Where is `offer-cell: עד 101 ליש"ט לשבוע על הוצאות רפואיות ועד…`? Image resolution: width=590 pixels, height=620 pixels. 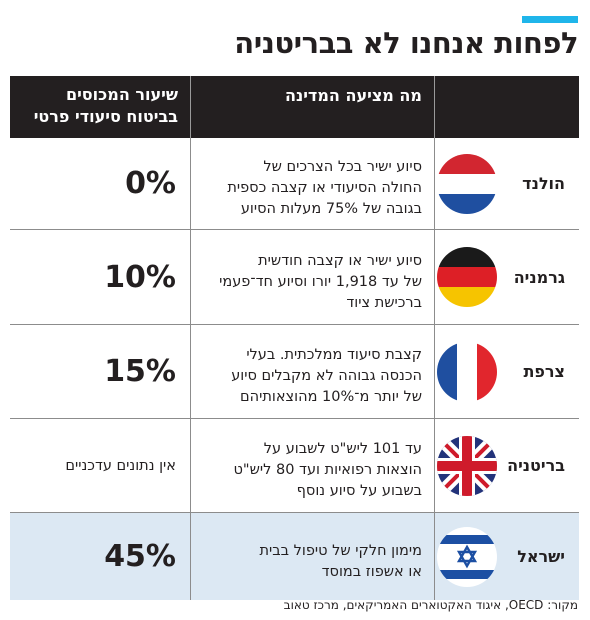
offer-cell: עד 101 ליש"ט לשבוע על הוצאות רפואיות ועד… is located at coordinates (313, 465).